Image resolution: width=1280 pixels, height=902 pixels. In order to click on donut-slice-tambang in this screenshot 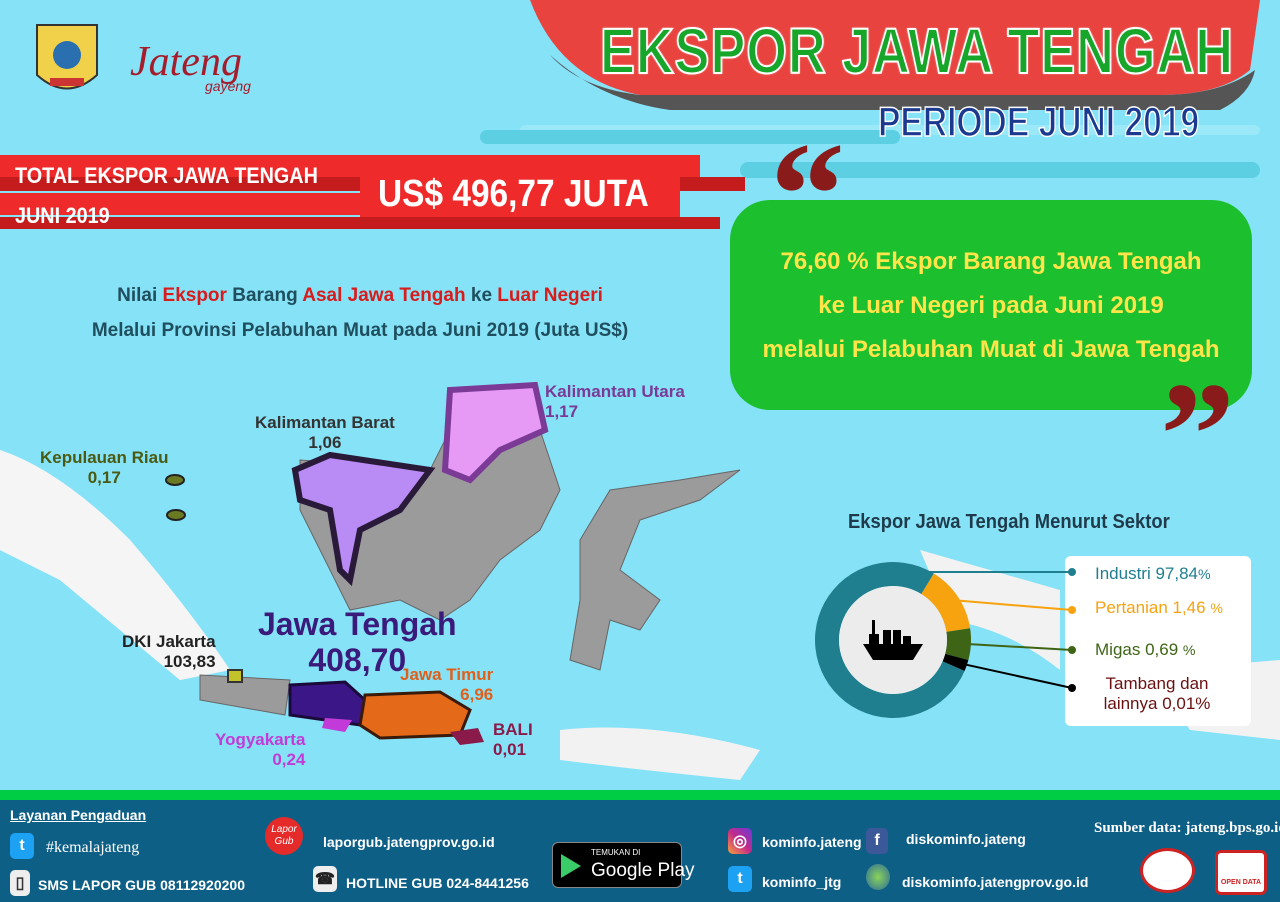, I will do `click(955, 662)`.